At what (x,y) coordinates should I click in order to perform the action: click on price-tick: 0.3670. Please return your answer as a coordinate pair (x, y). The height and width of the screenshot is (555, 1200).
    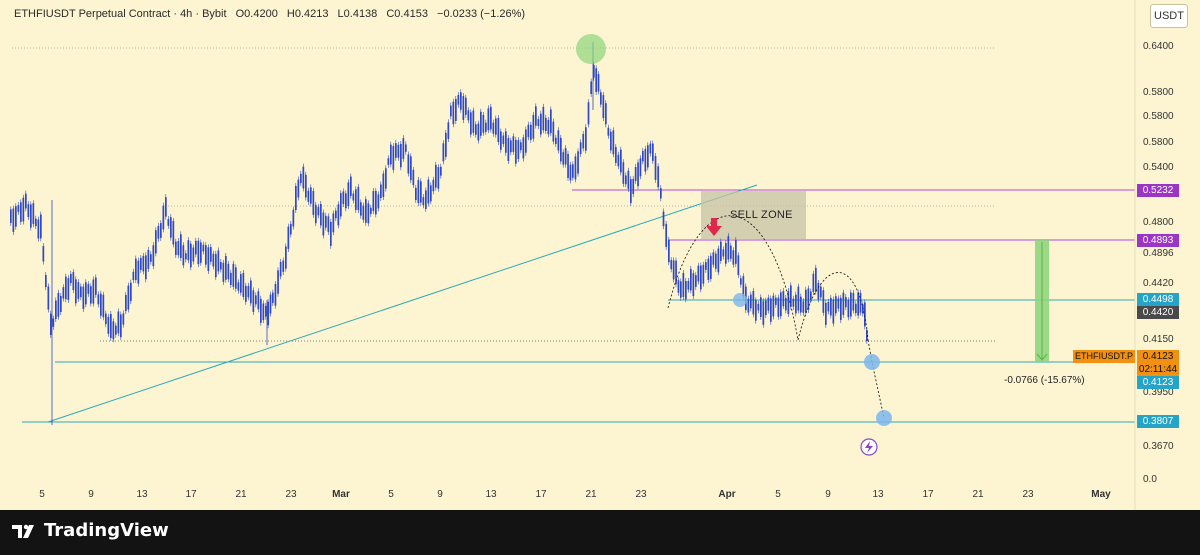
    Looking at the image, I should click on (1158, 446).